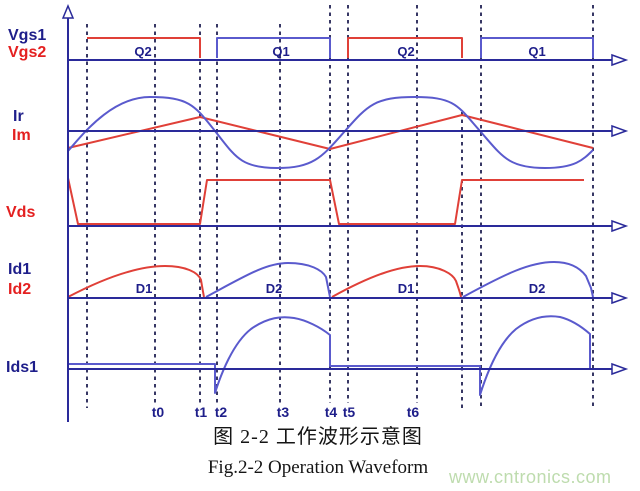 The image size is (640, 491). I want to click on row-label-im: Im, so click(21, 135).